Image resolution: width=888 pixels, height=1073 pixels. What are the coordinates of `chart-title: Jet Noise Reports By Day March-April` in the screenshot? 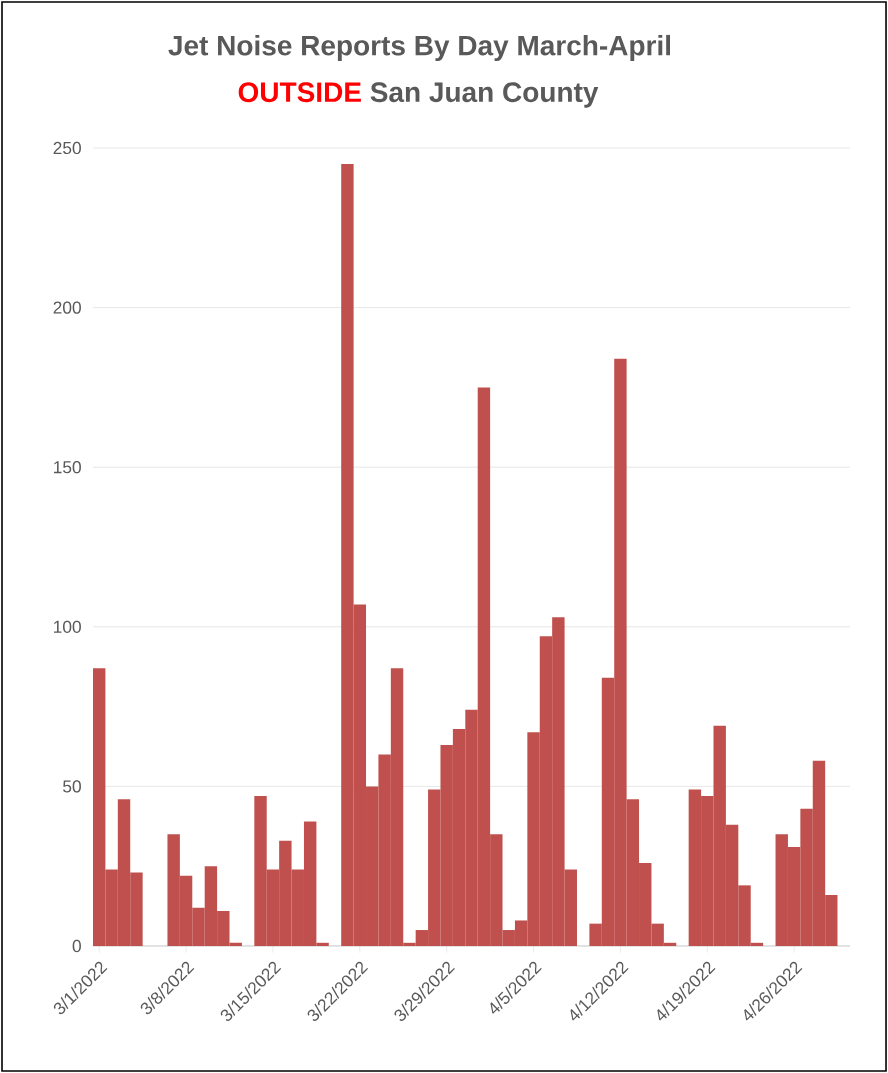 It's located at (419, 48).